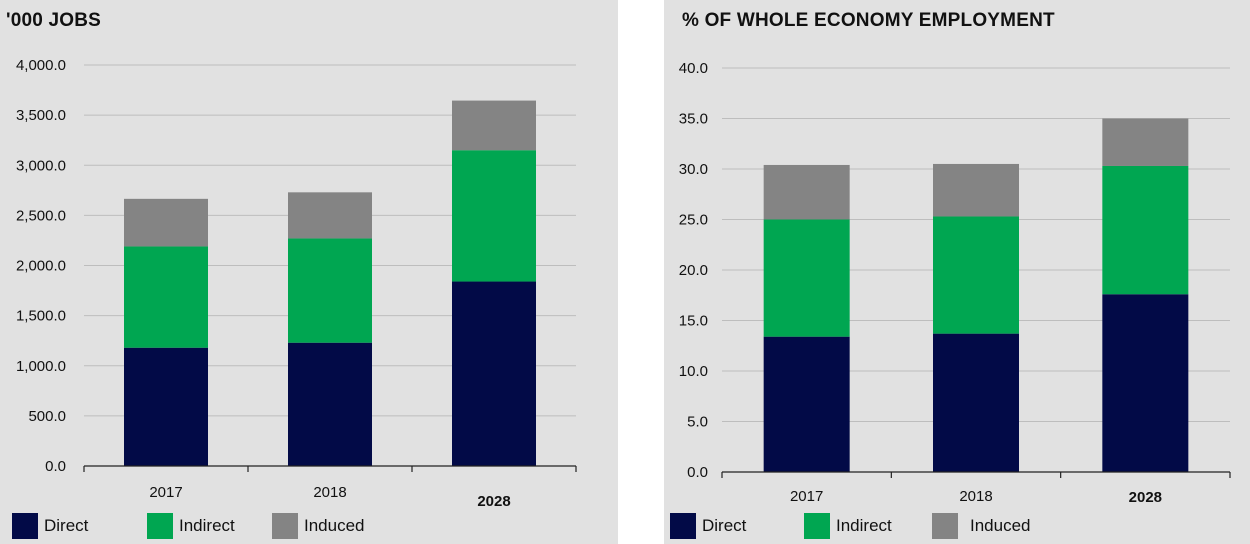  I want to click on y-tick-label: 3,500.0, so click(41, 115).